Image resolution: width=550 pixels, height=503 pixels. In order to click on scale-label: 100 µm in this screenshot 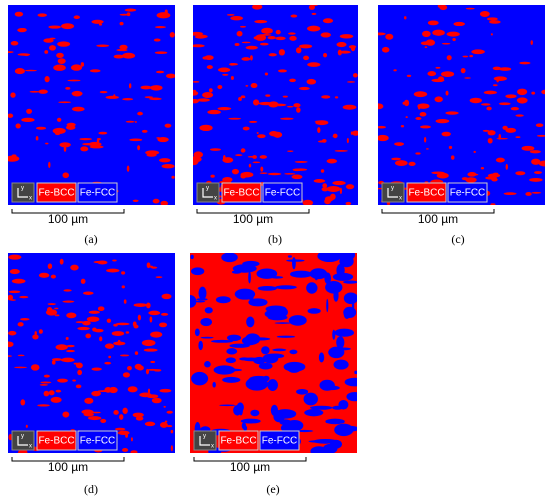, I will do `click(438, 219)`.